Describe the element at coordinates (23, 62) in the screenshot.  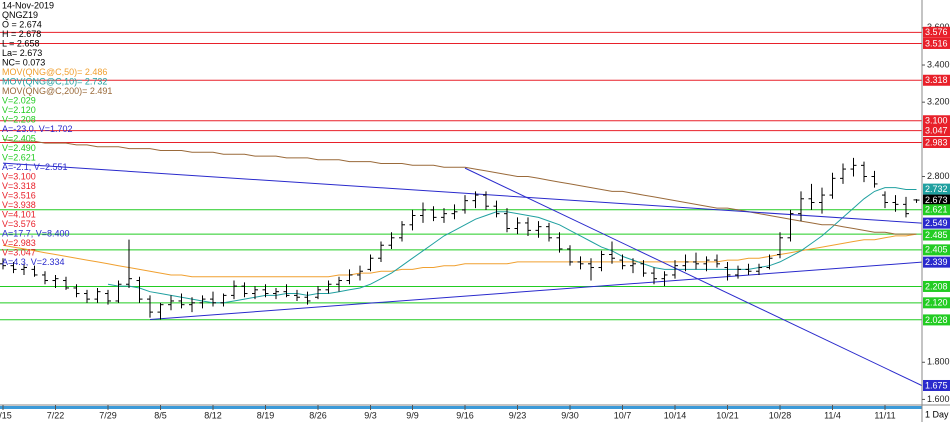
I see `legend-entry: NC= 0.073` at that location.